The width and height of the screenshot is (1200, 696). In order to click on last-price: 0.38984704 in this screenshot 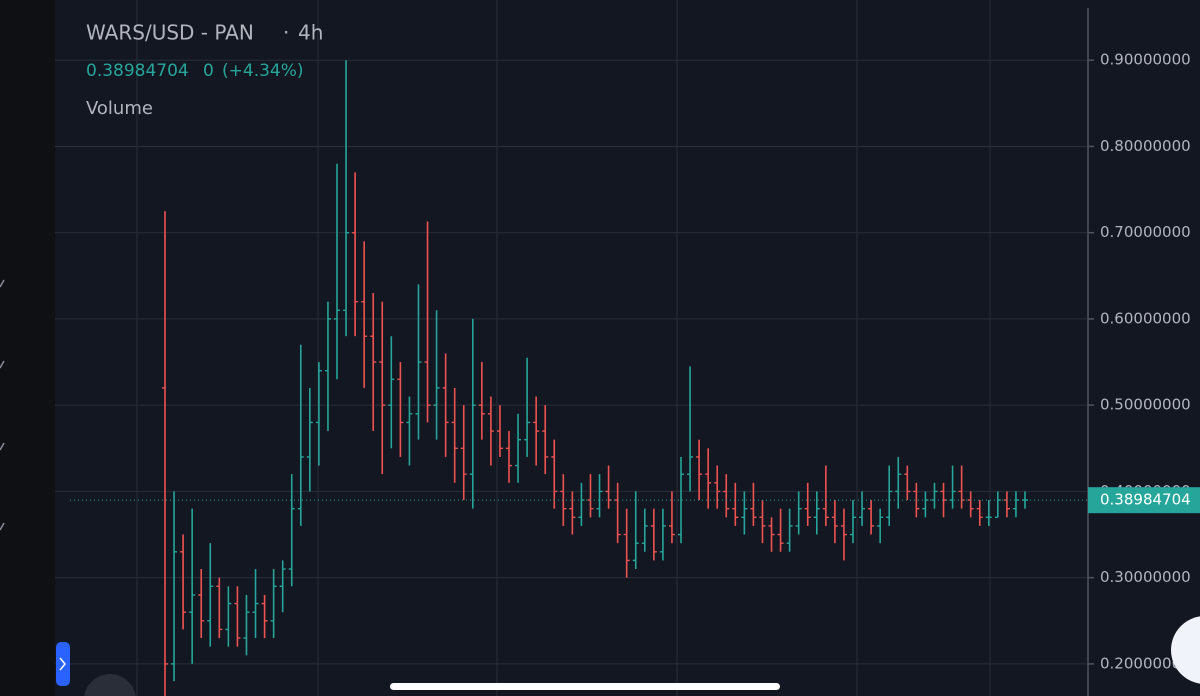, I will do `click(137, 71)`.